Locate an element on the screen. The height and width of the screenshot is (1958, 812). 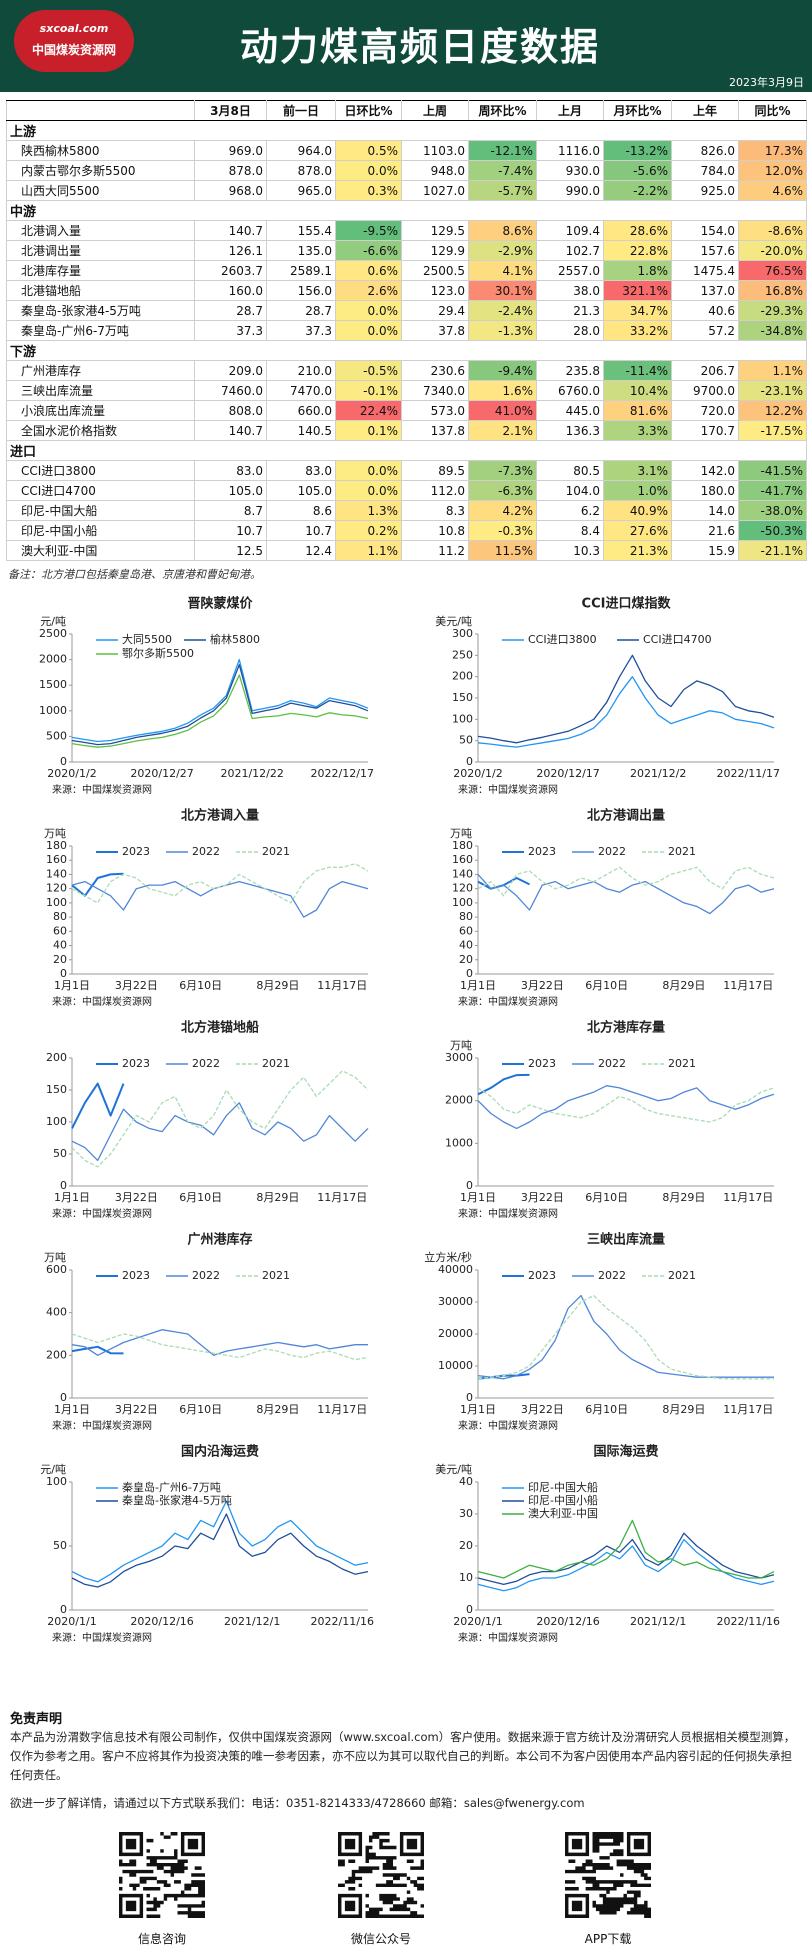
cell: 2589.1 is located at coordinates (301, 270).